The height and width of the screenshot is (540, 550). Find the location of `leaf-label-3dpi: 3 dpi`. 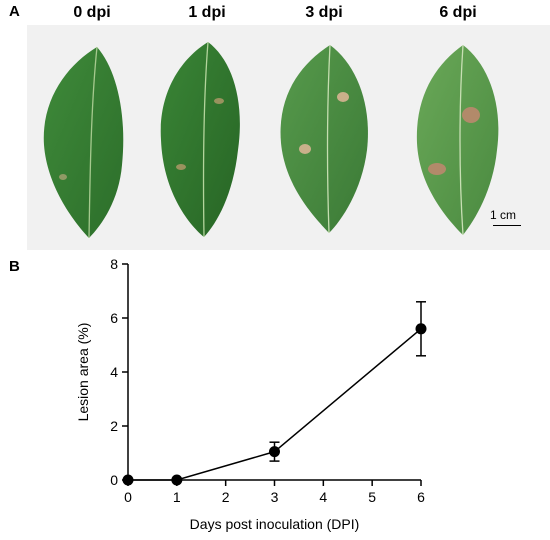

leaf-label-3dpi: 3 dpi is located at coordinates (324, 12).